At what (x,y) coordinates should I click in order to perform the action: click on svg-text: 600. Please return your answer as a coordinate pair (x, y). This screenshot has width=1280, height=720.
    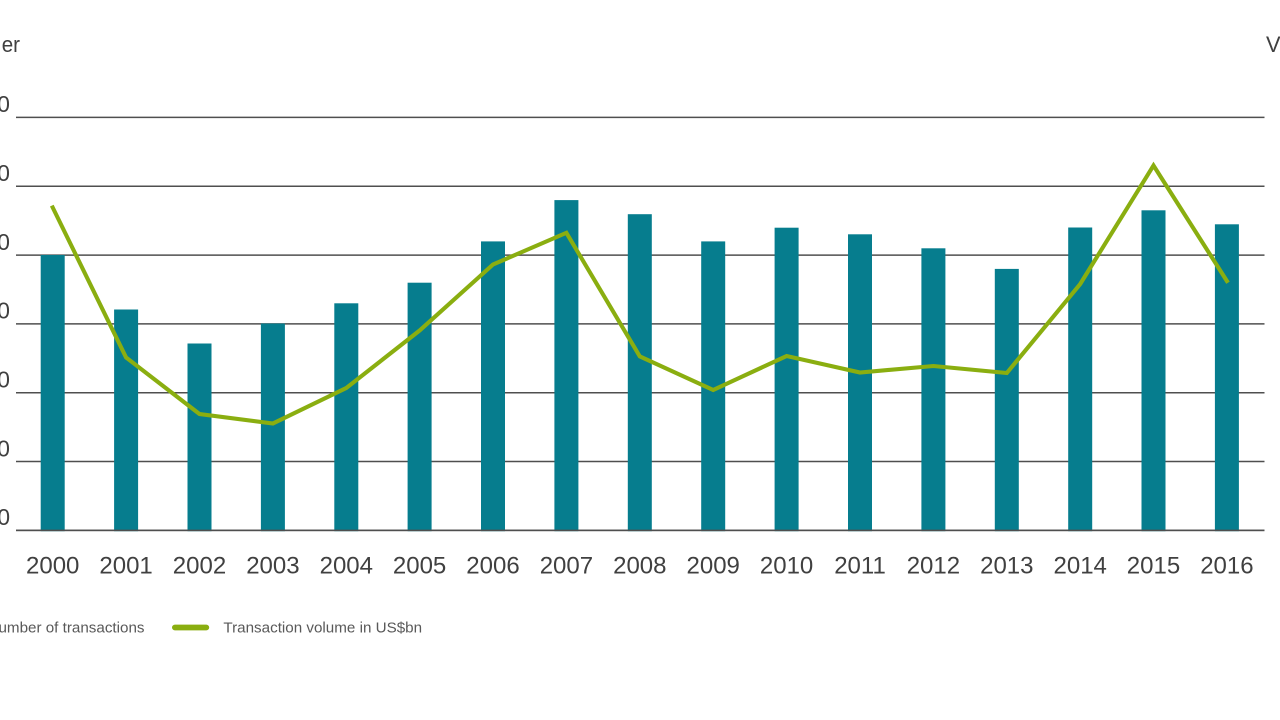
    Looking at the image, I should click on (5, 104).